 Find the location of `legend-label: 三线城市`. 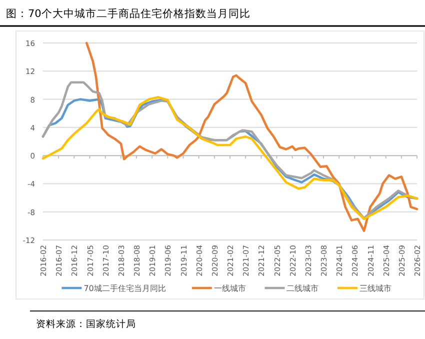

legend-label: 三线城市 is located at coordinates (376, 288).